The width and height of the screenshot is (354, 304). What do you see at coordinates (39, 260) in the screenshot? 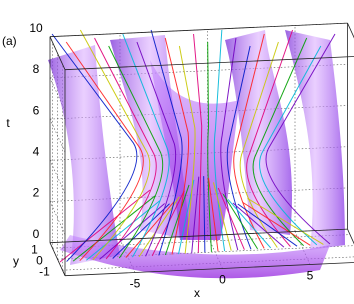
I see `y-tick-label: 0` at bounding box center [39, 260].